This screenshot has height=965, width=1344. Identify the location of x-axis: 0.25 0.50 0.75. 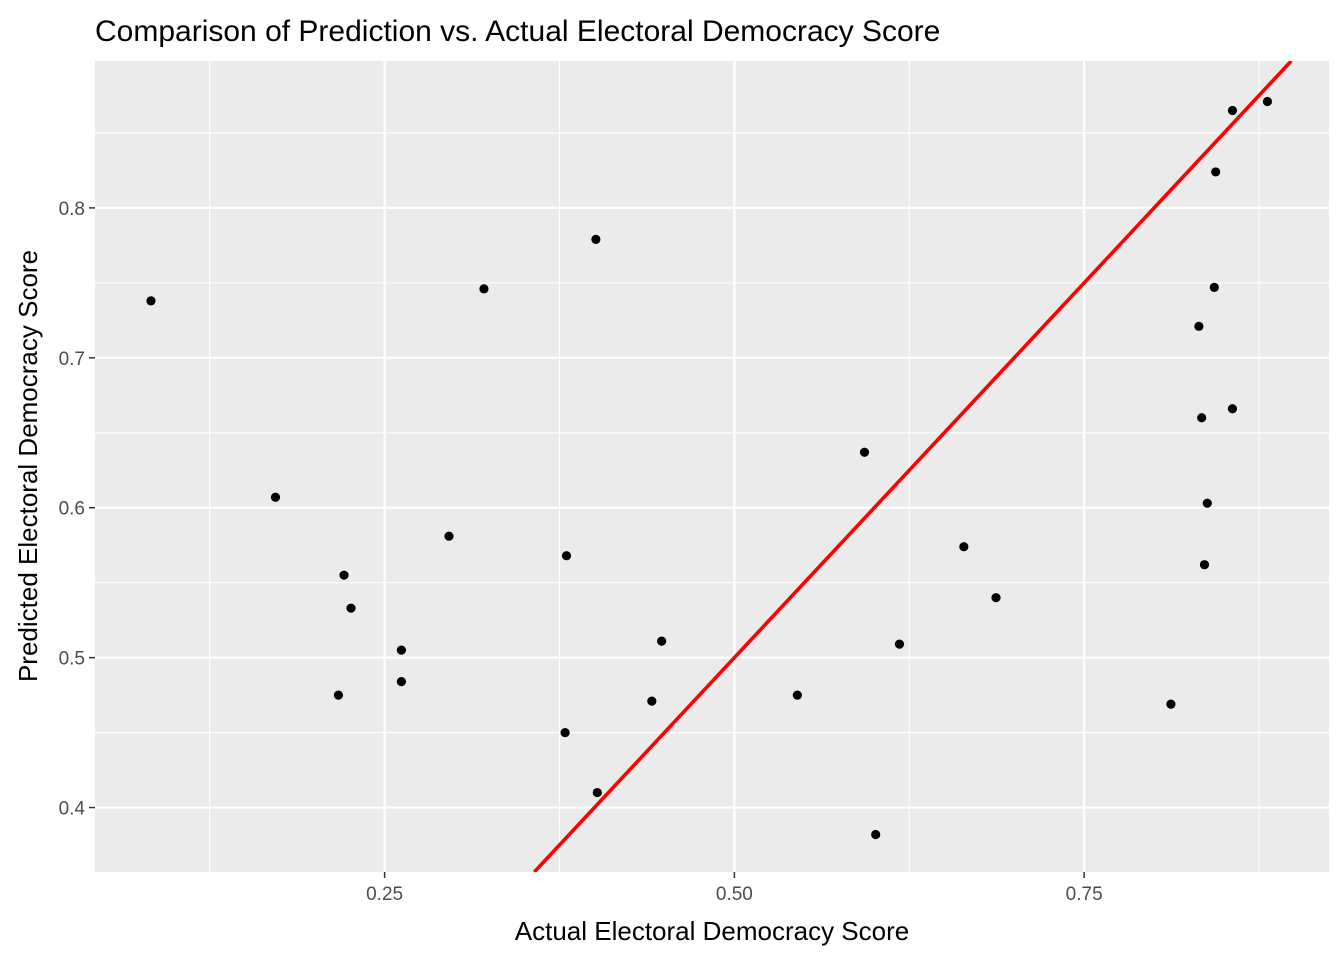
(734, 888).